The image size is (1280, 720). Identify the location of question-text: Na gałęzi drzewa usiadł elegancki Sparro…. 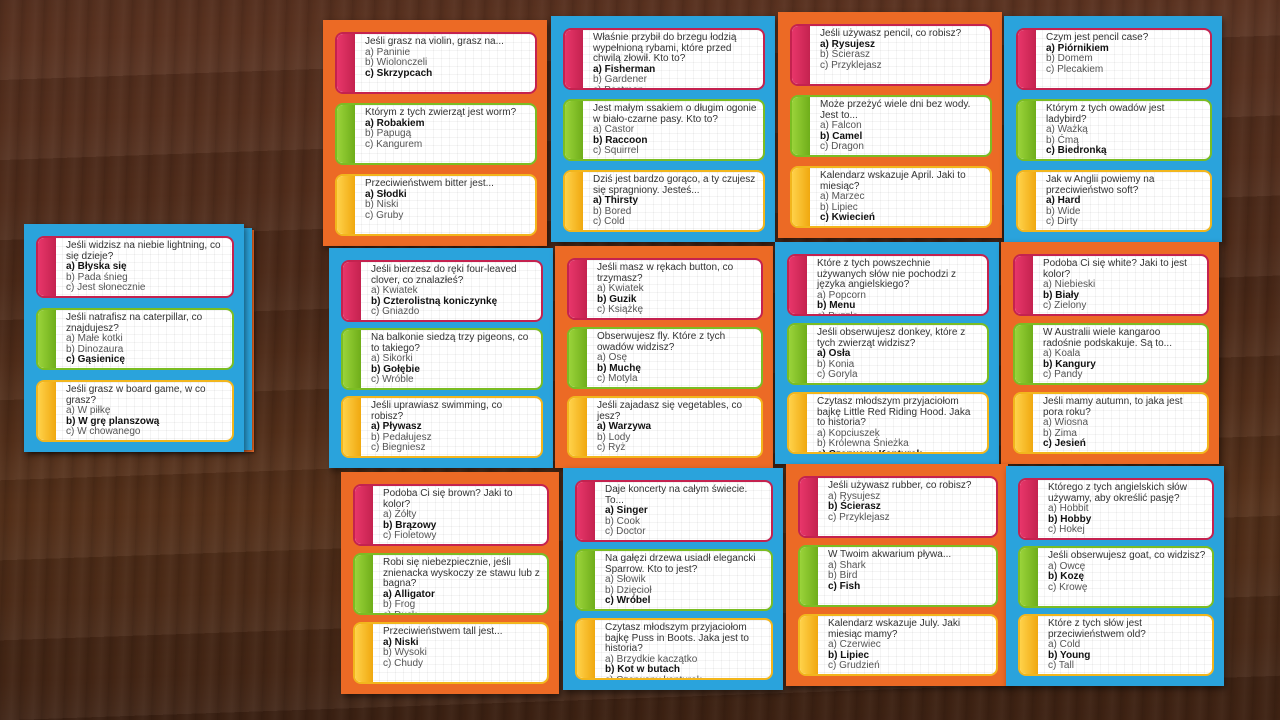
(680, 564).